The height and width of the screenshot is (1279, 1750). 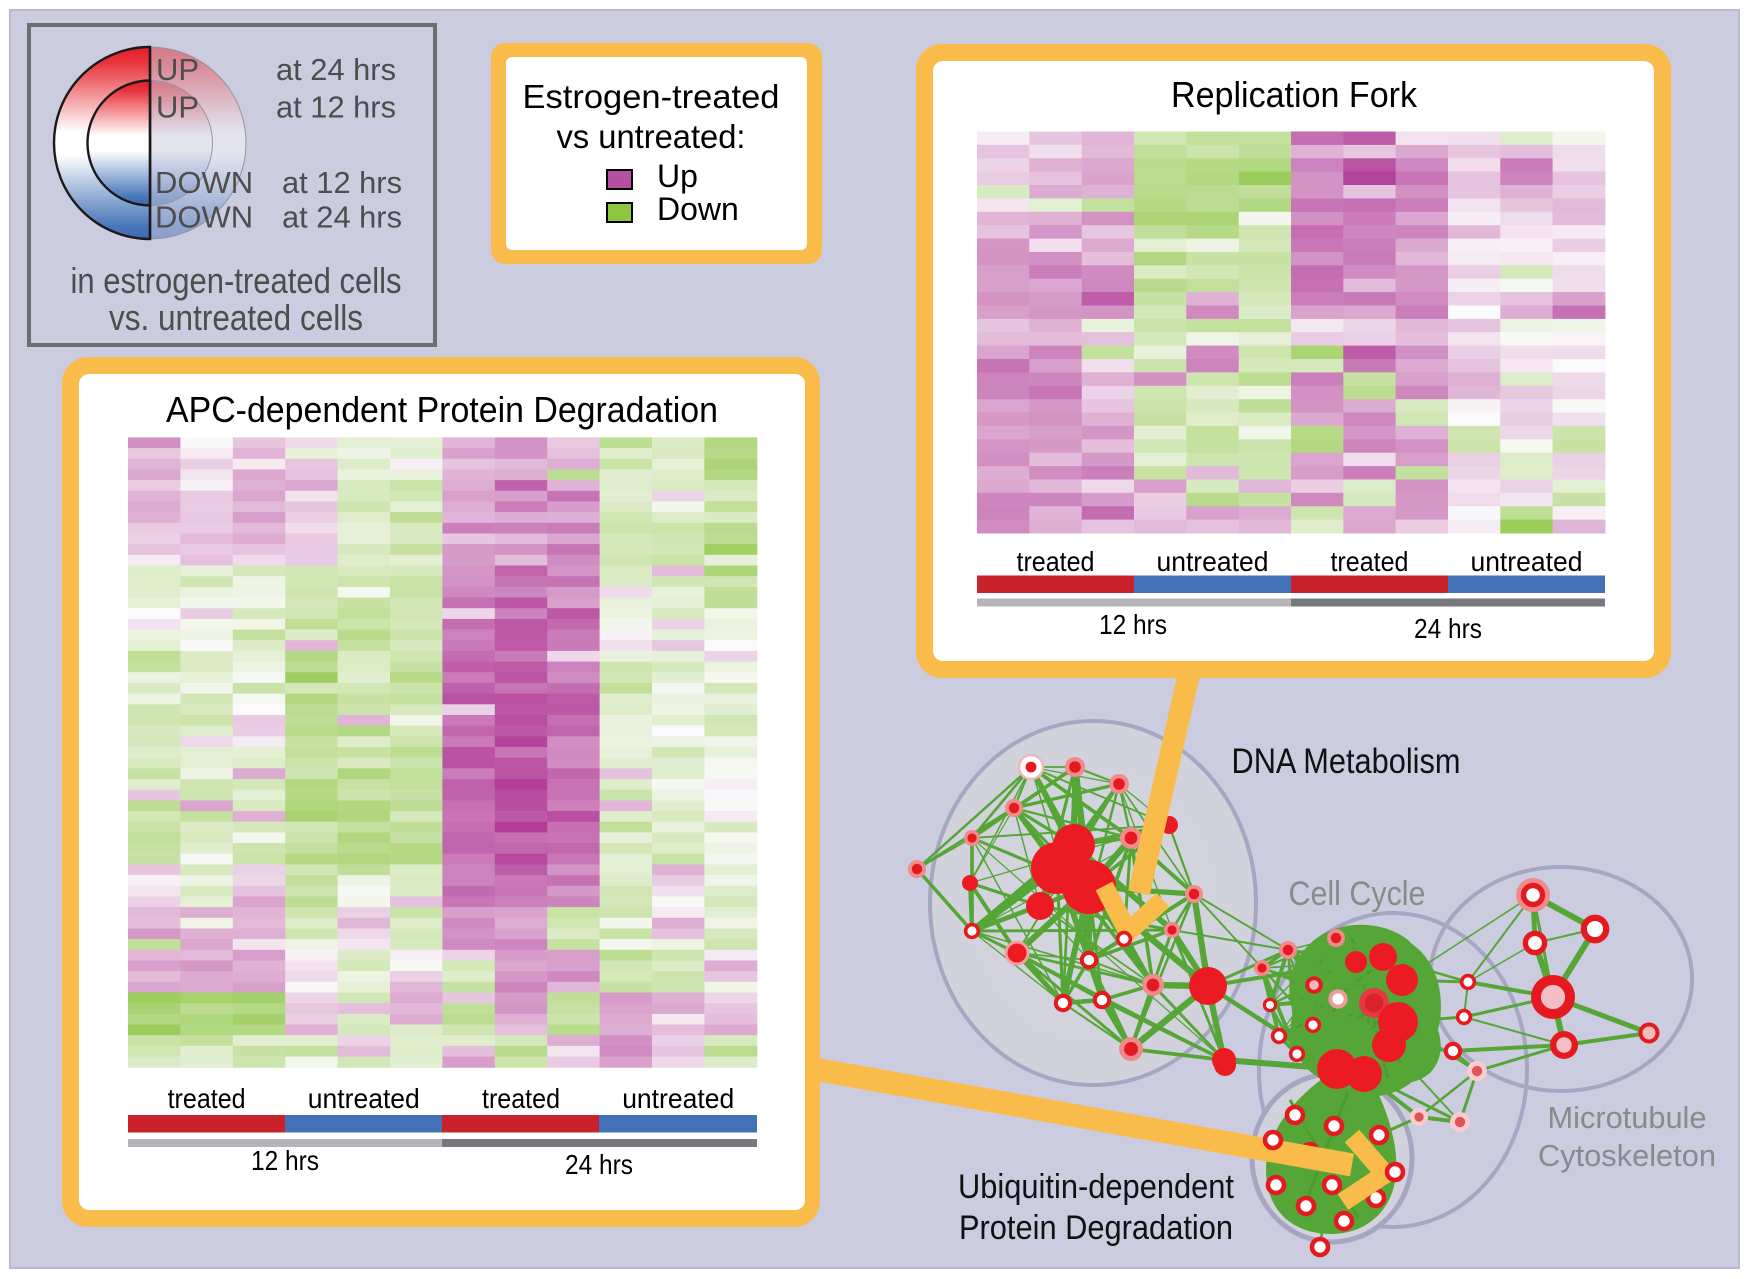 What do you see at coordinates (1096, 1187) in the screenshot?
I see `svg-text: Ubiquitin-dependent` at bounding box center [1096, 1187].